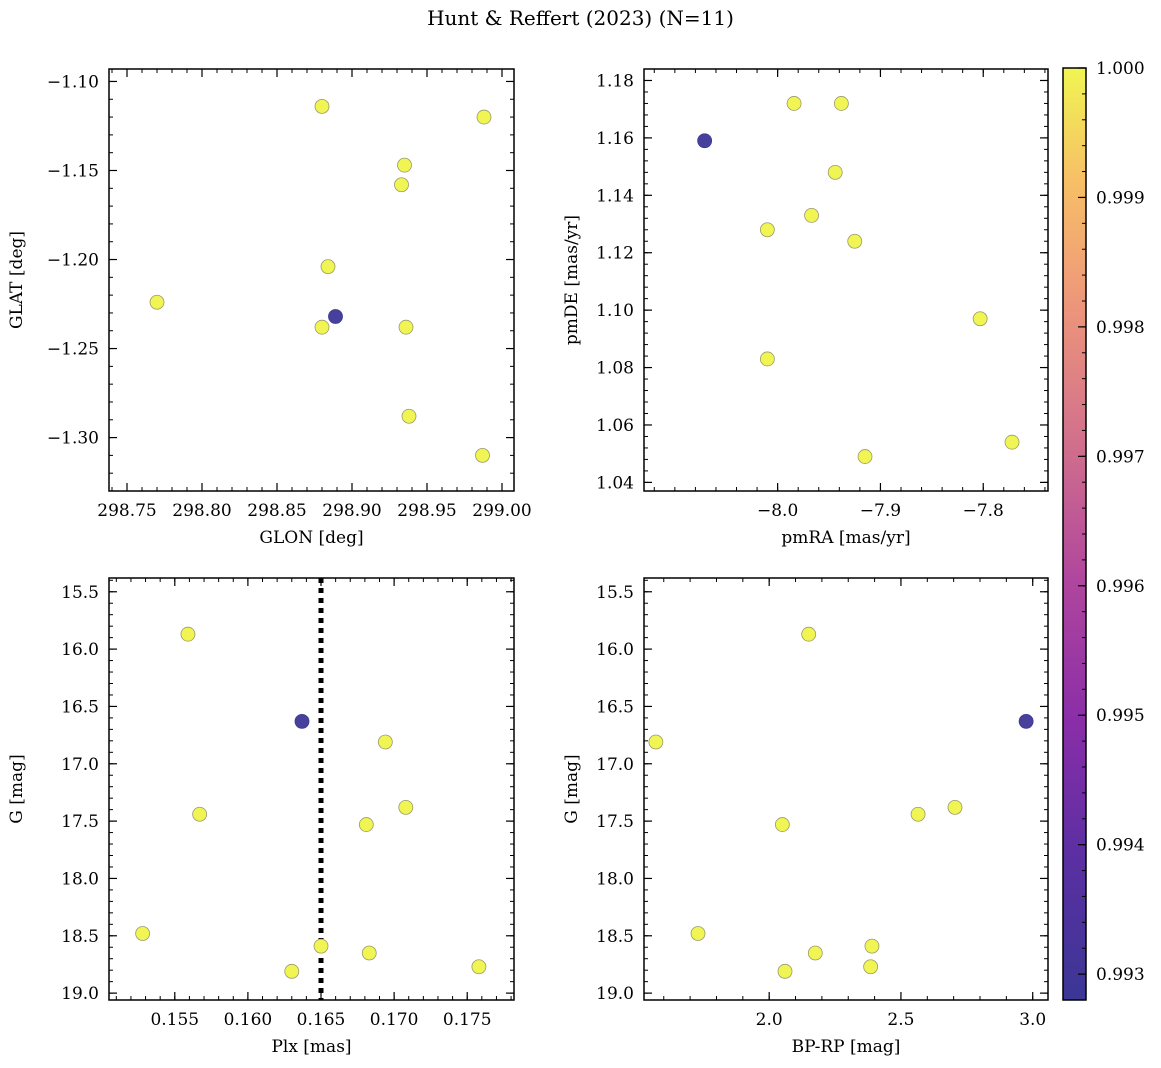 This screenshot has height=1068, width=1161. I want to click on colorbar-tick-label: 0.998, so click(1120, 328).